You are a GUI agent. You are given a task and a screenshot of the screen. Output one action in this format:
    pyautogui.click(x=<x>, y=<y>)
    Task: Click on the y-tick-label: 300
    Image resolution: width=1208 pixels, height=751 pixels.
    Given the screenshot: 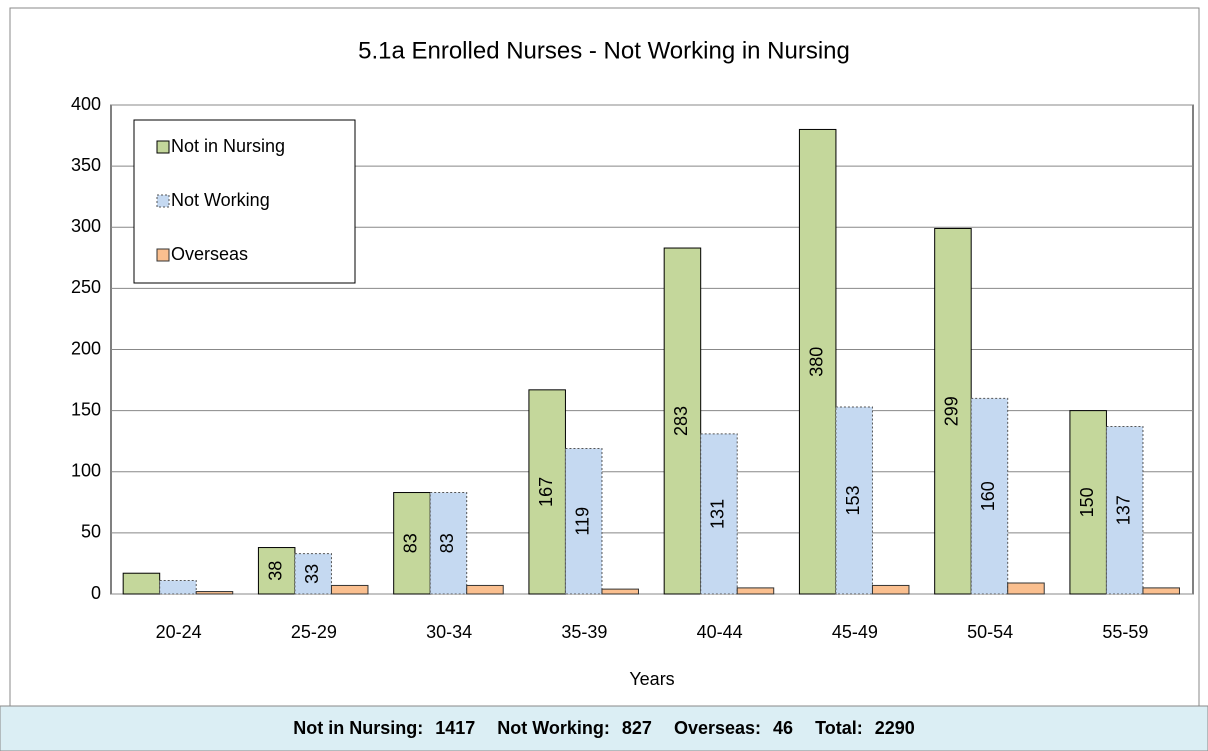 What is the action you would take?
    pyautogui.click(x=86, y=226)
    